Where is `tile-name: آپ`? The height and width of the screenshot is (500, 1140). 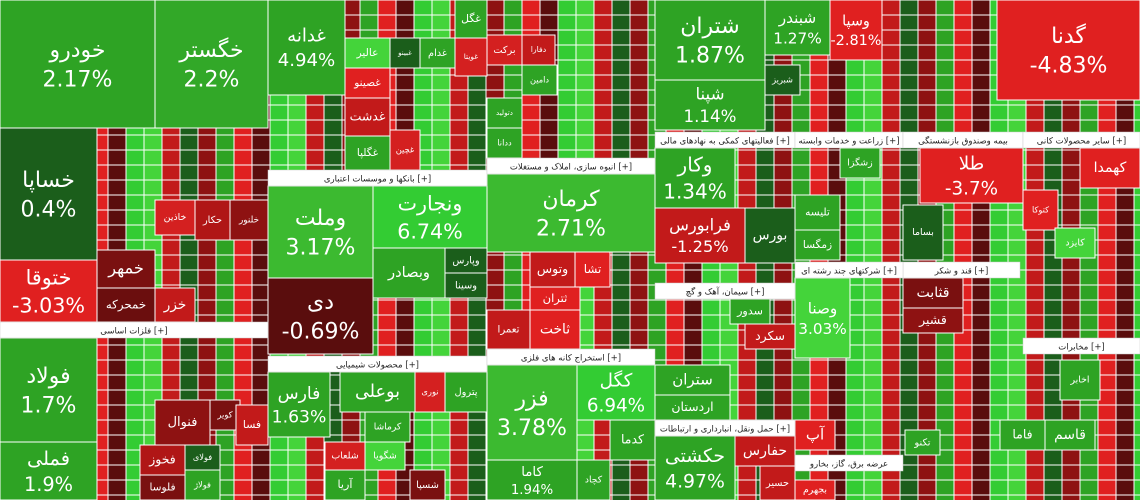
tile-name: آپ is located at coordinates (815, 435).